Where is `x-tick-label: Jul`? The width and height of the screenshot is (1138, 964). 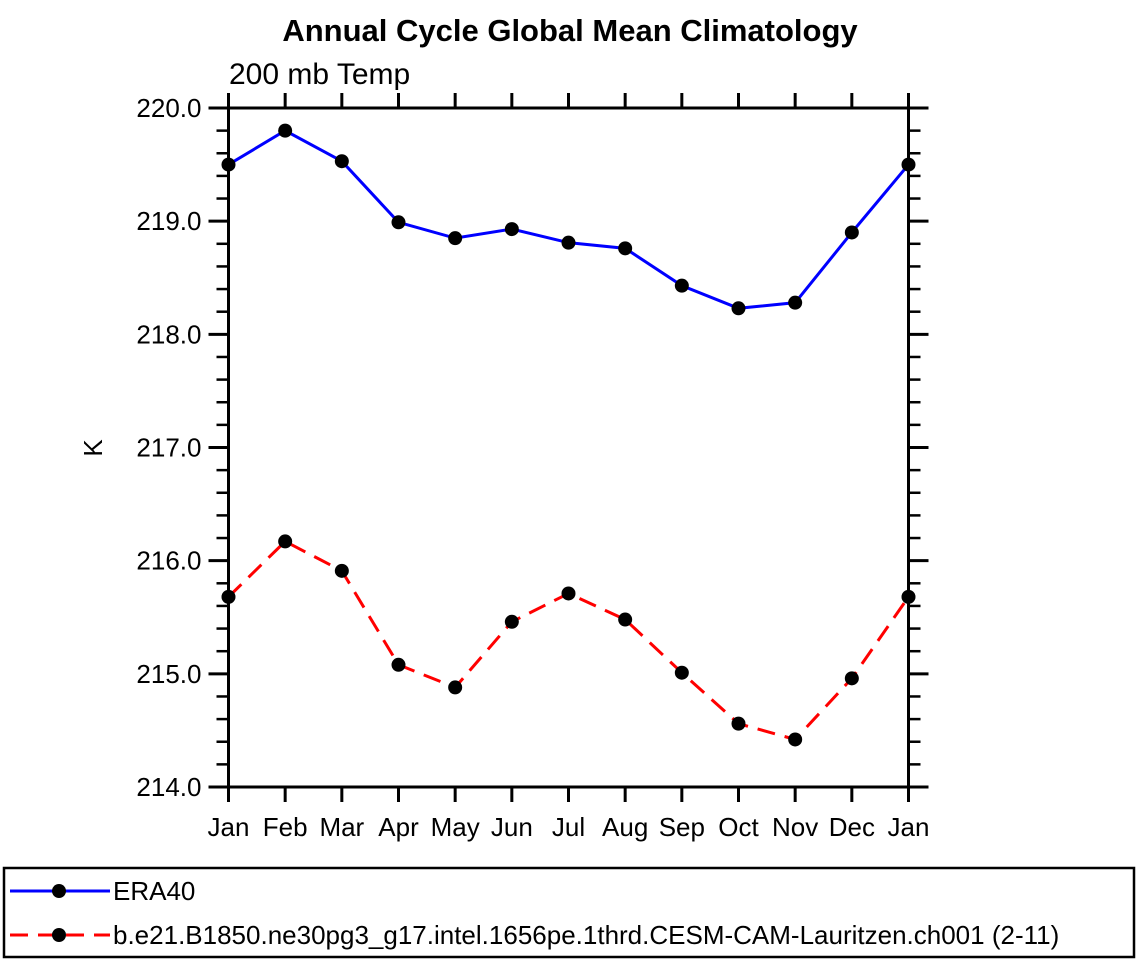 x-tick-label: Jul is located at coordinates (568, 827).